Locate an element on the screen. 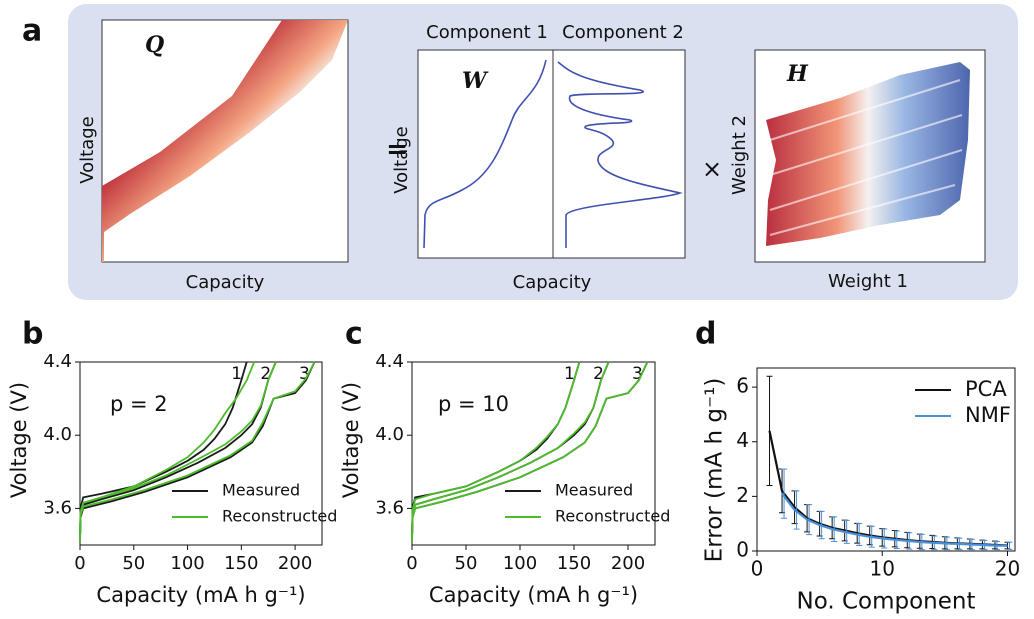  y-axis-label: Error (mA h g⁻¹) is located at coordinates (715, 470).